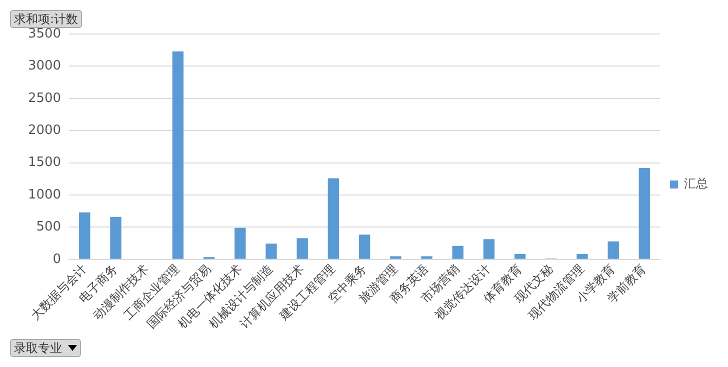 The height and width of the screenshot is (367, 728). I want to click on y-tick-label: 3000, so click(45, 66).